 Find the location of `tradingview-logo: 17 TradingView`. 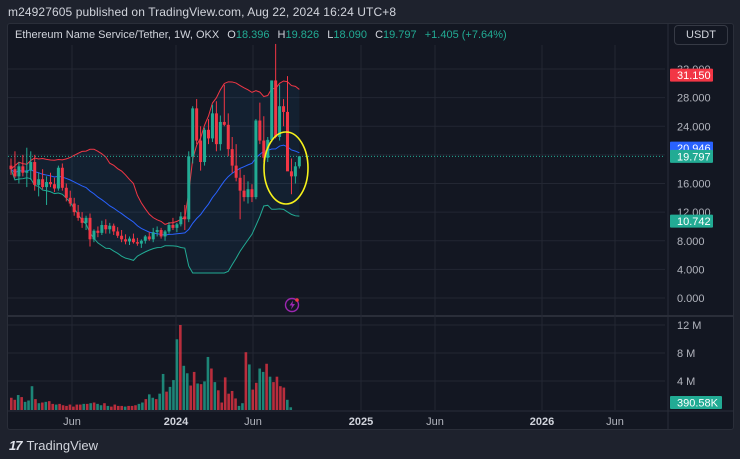

tradingview-logo: 17 TradingView is located at coordinates (53, 445).